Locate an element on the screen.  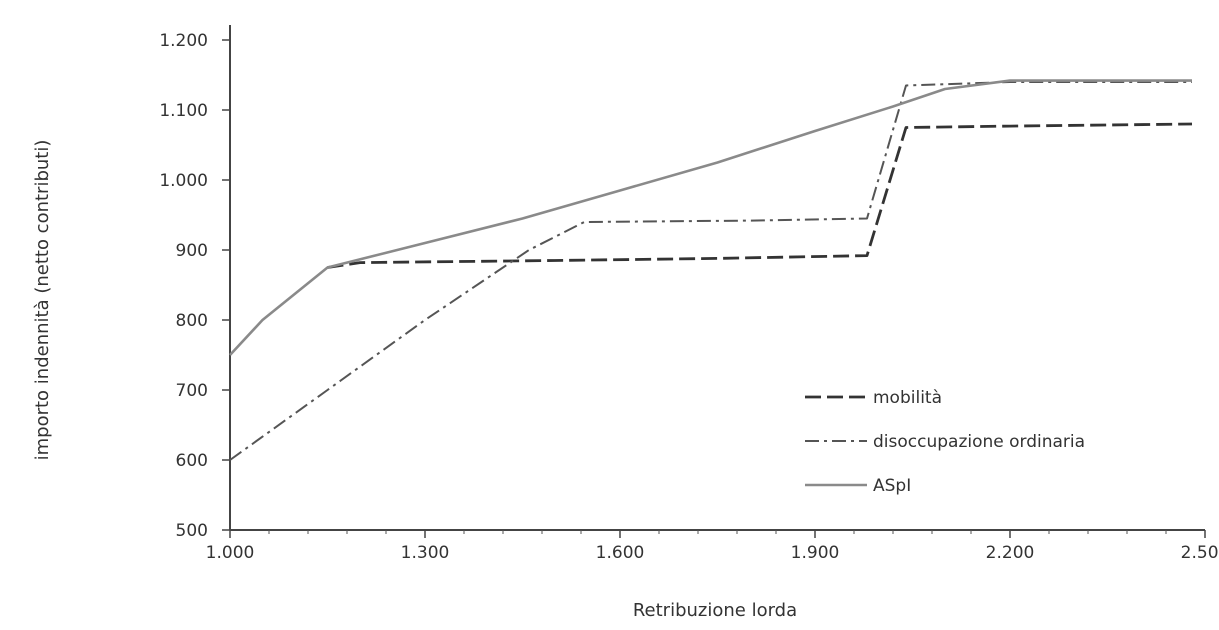
y-tick-label: 700 is located at coordinates (192, 391).